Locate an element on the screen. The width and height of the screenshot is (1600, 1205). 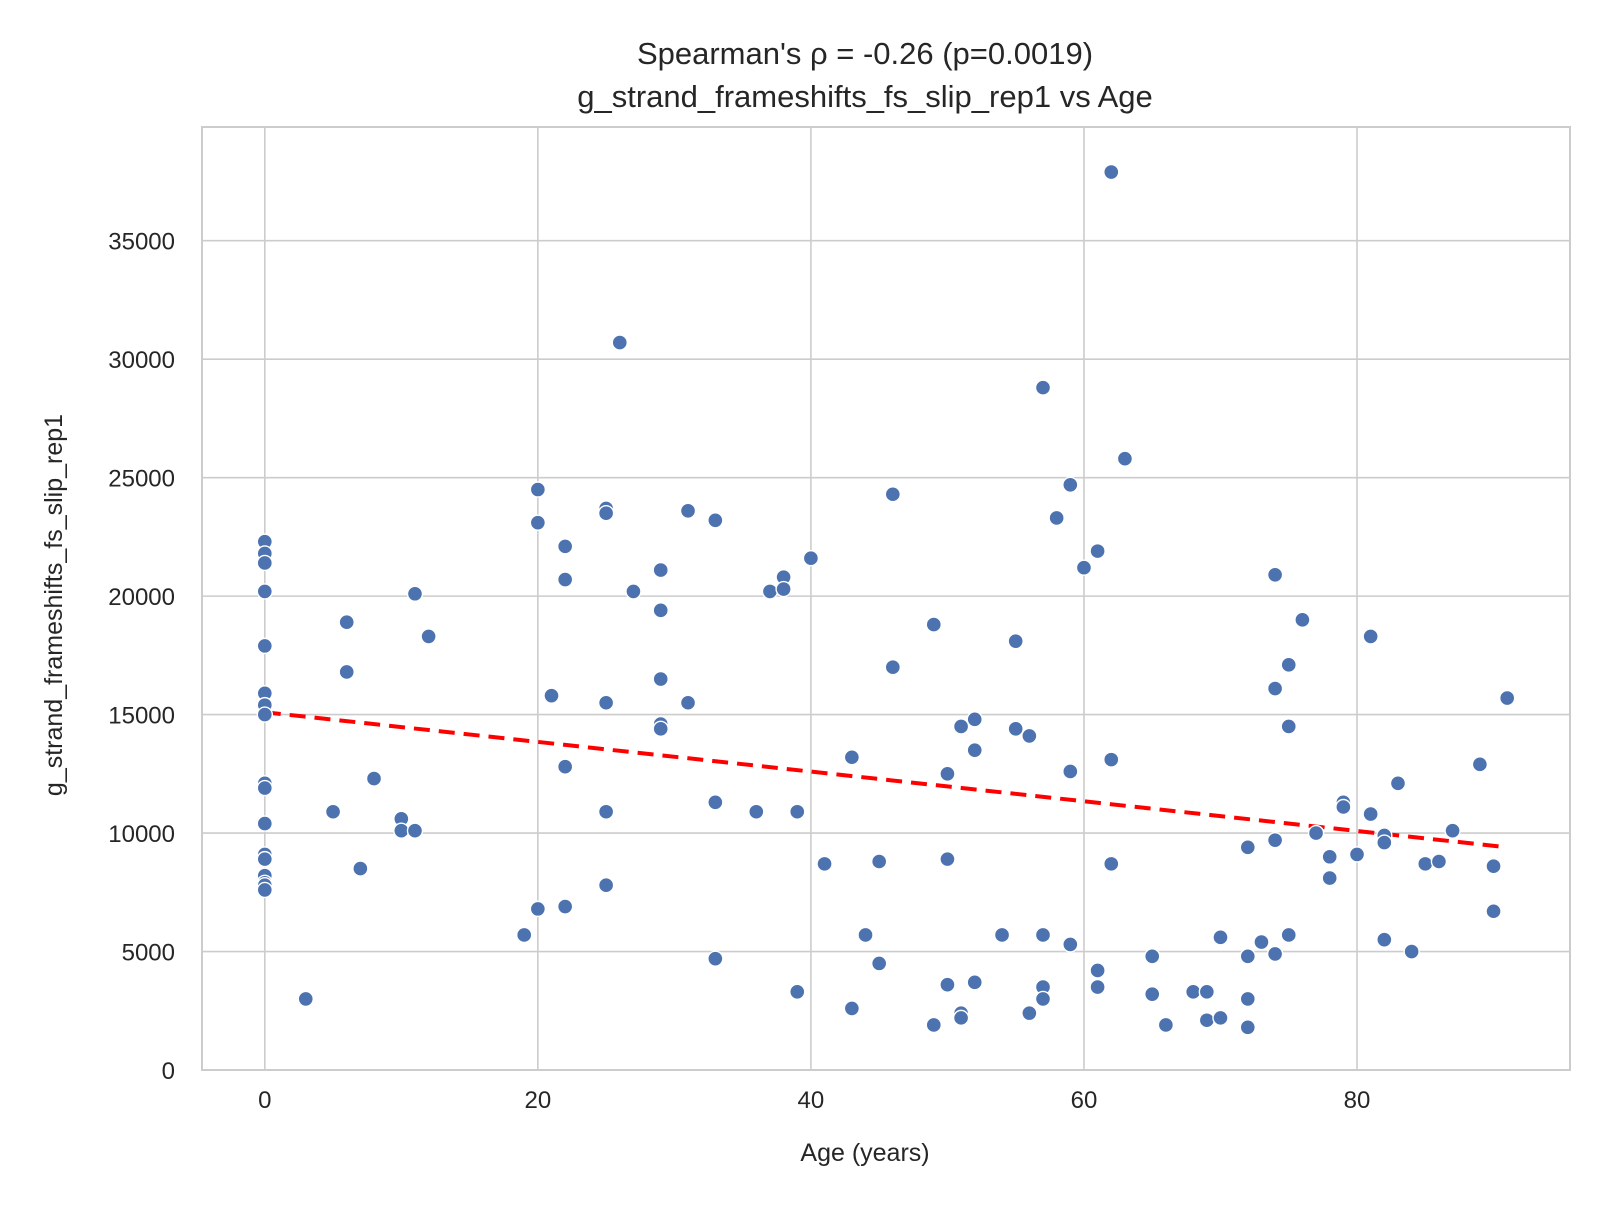
chart-title-line-2: g_strand_frameshifts_fs_slip_rep1 vs Age is located at coordinates (865, 96).